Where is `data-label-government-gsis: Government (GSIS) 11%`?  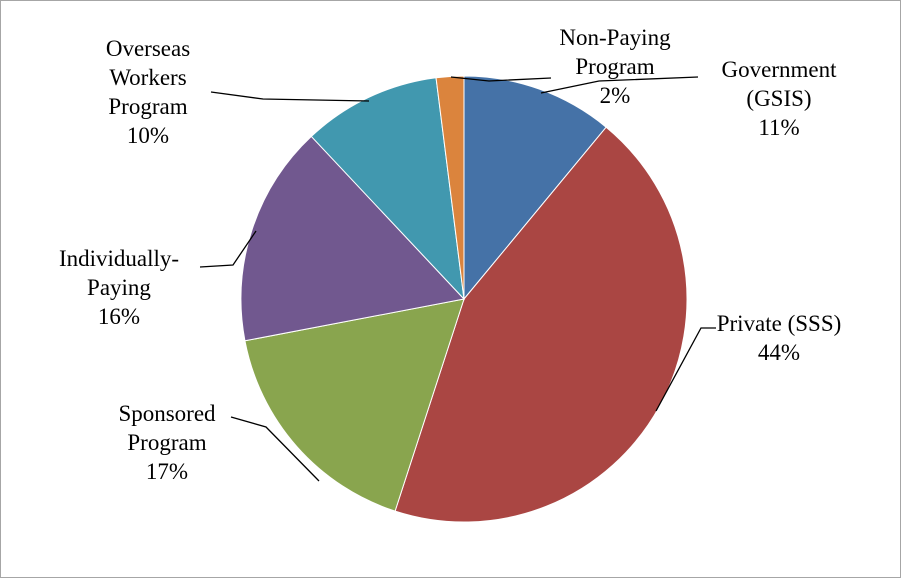 data-label-government-gsis: Government (GSIS) 11% is located at coordinates (780, 98).